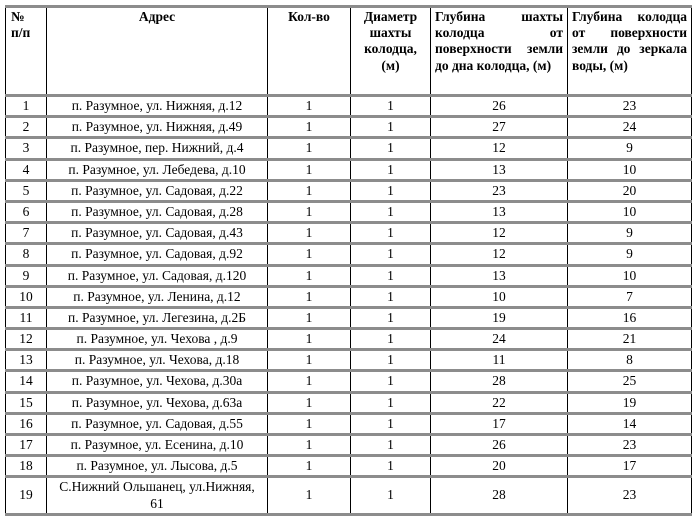  What do you see at coordinates (157, 127) in the screenshot?
I see `address-cell: п. Разумное, ул. Нижняя, д.49` at bounding box center [157, 127].